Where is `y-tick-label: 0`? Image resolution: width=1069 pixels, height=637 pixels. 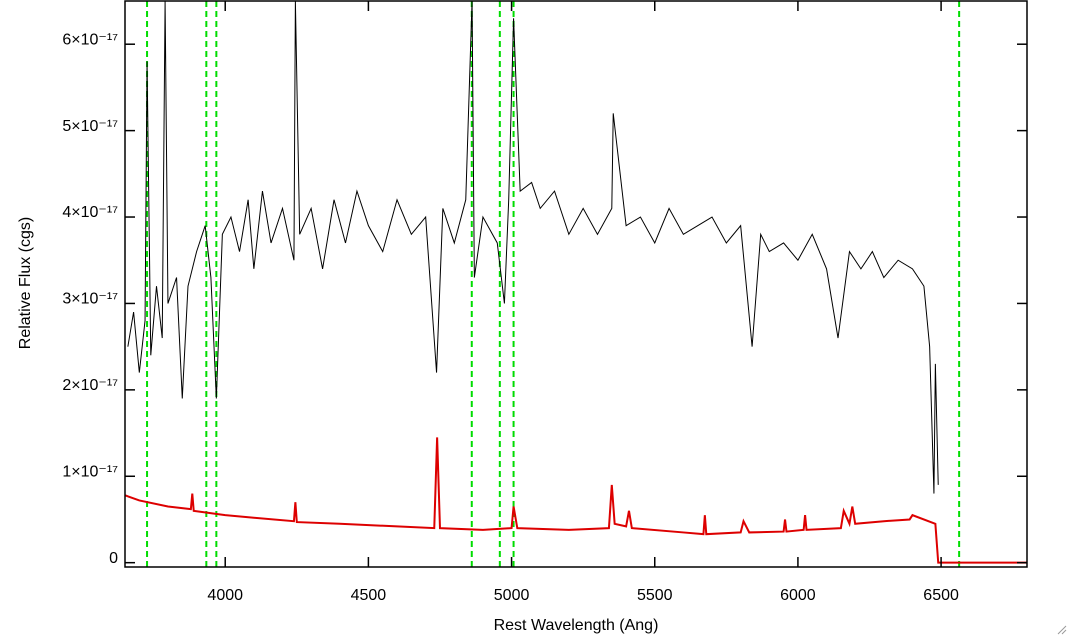
y-tick-label: 0 is located at coordinates (113, 558).